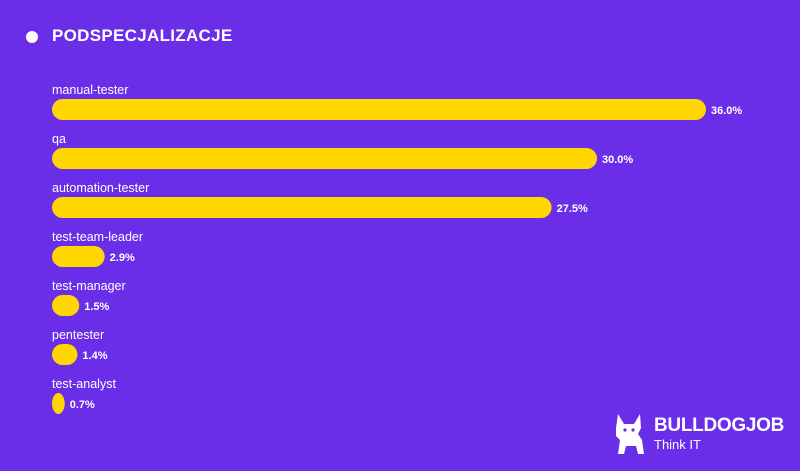 This screenshot has width=800, height=471. What do you see at coordinates (302, 207) in the screenshot?
I see `bar-automation-tester` at bounding box center [302, 207].